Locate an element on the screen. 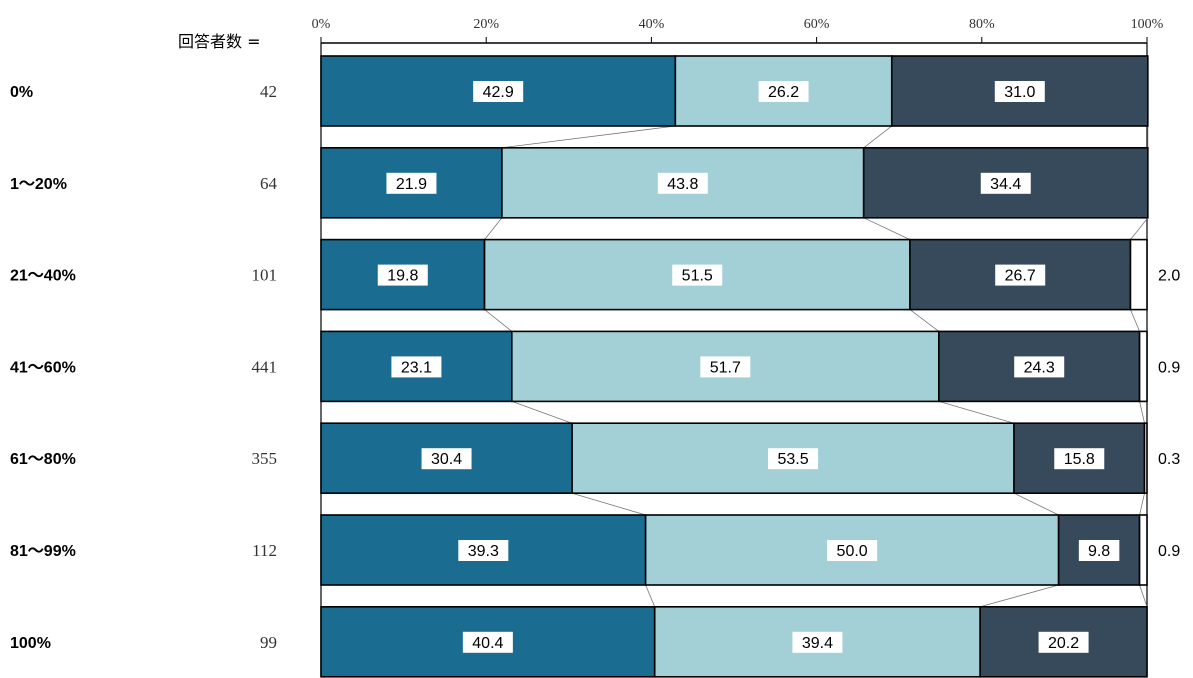 The height and width of the screenshot is (678, 1193). category-label: 41～60% is located at coordinates (43, 367).